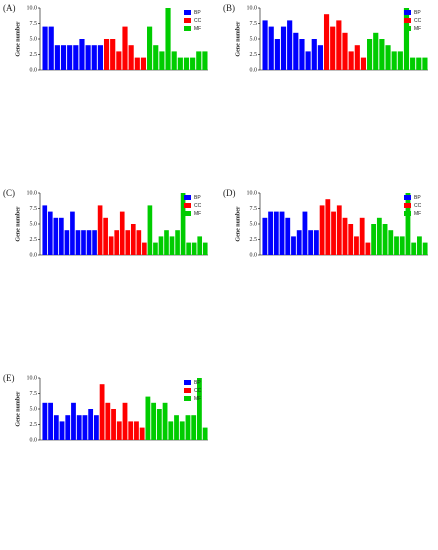 The height and width of the screenshot is (550, 438). What do you see at coordinates (105, 223) in the screenshot?
I see `panel: (C) Gene number 0.0 2.5 5.0 7.5 10.0 BP CC MF` at bounding box center [105, 223].